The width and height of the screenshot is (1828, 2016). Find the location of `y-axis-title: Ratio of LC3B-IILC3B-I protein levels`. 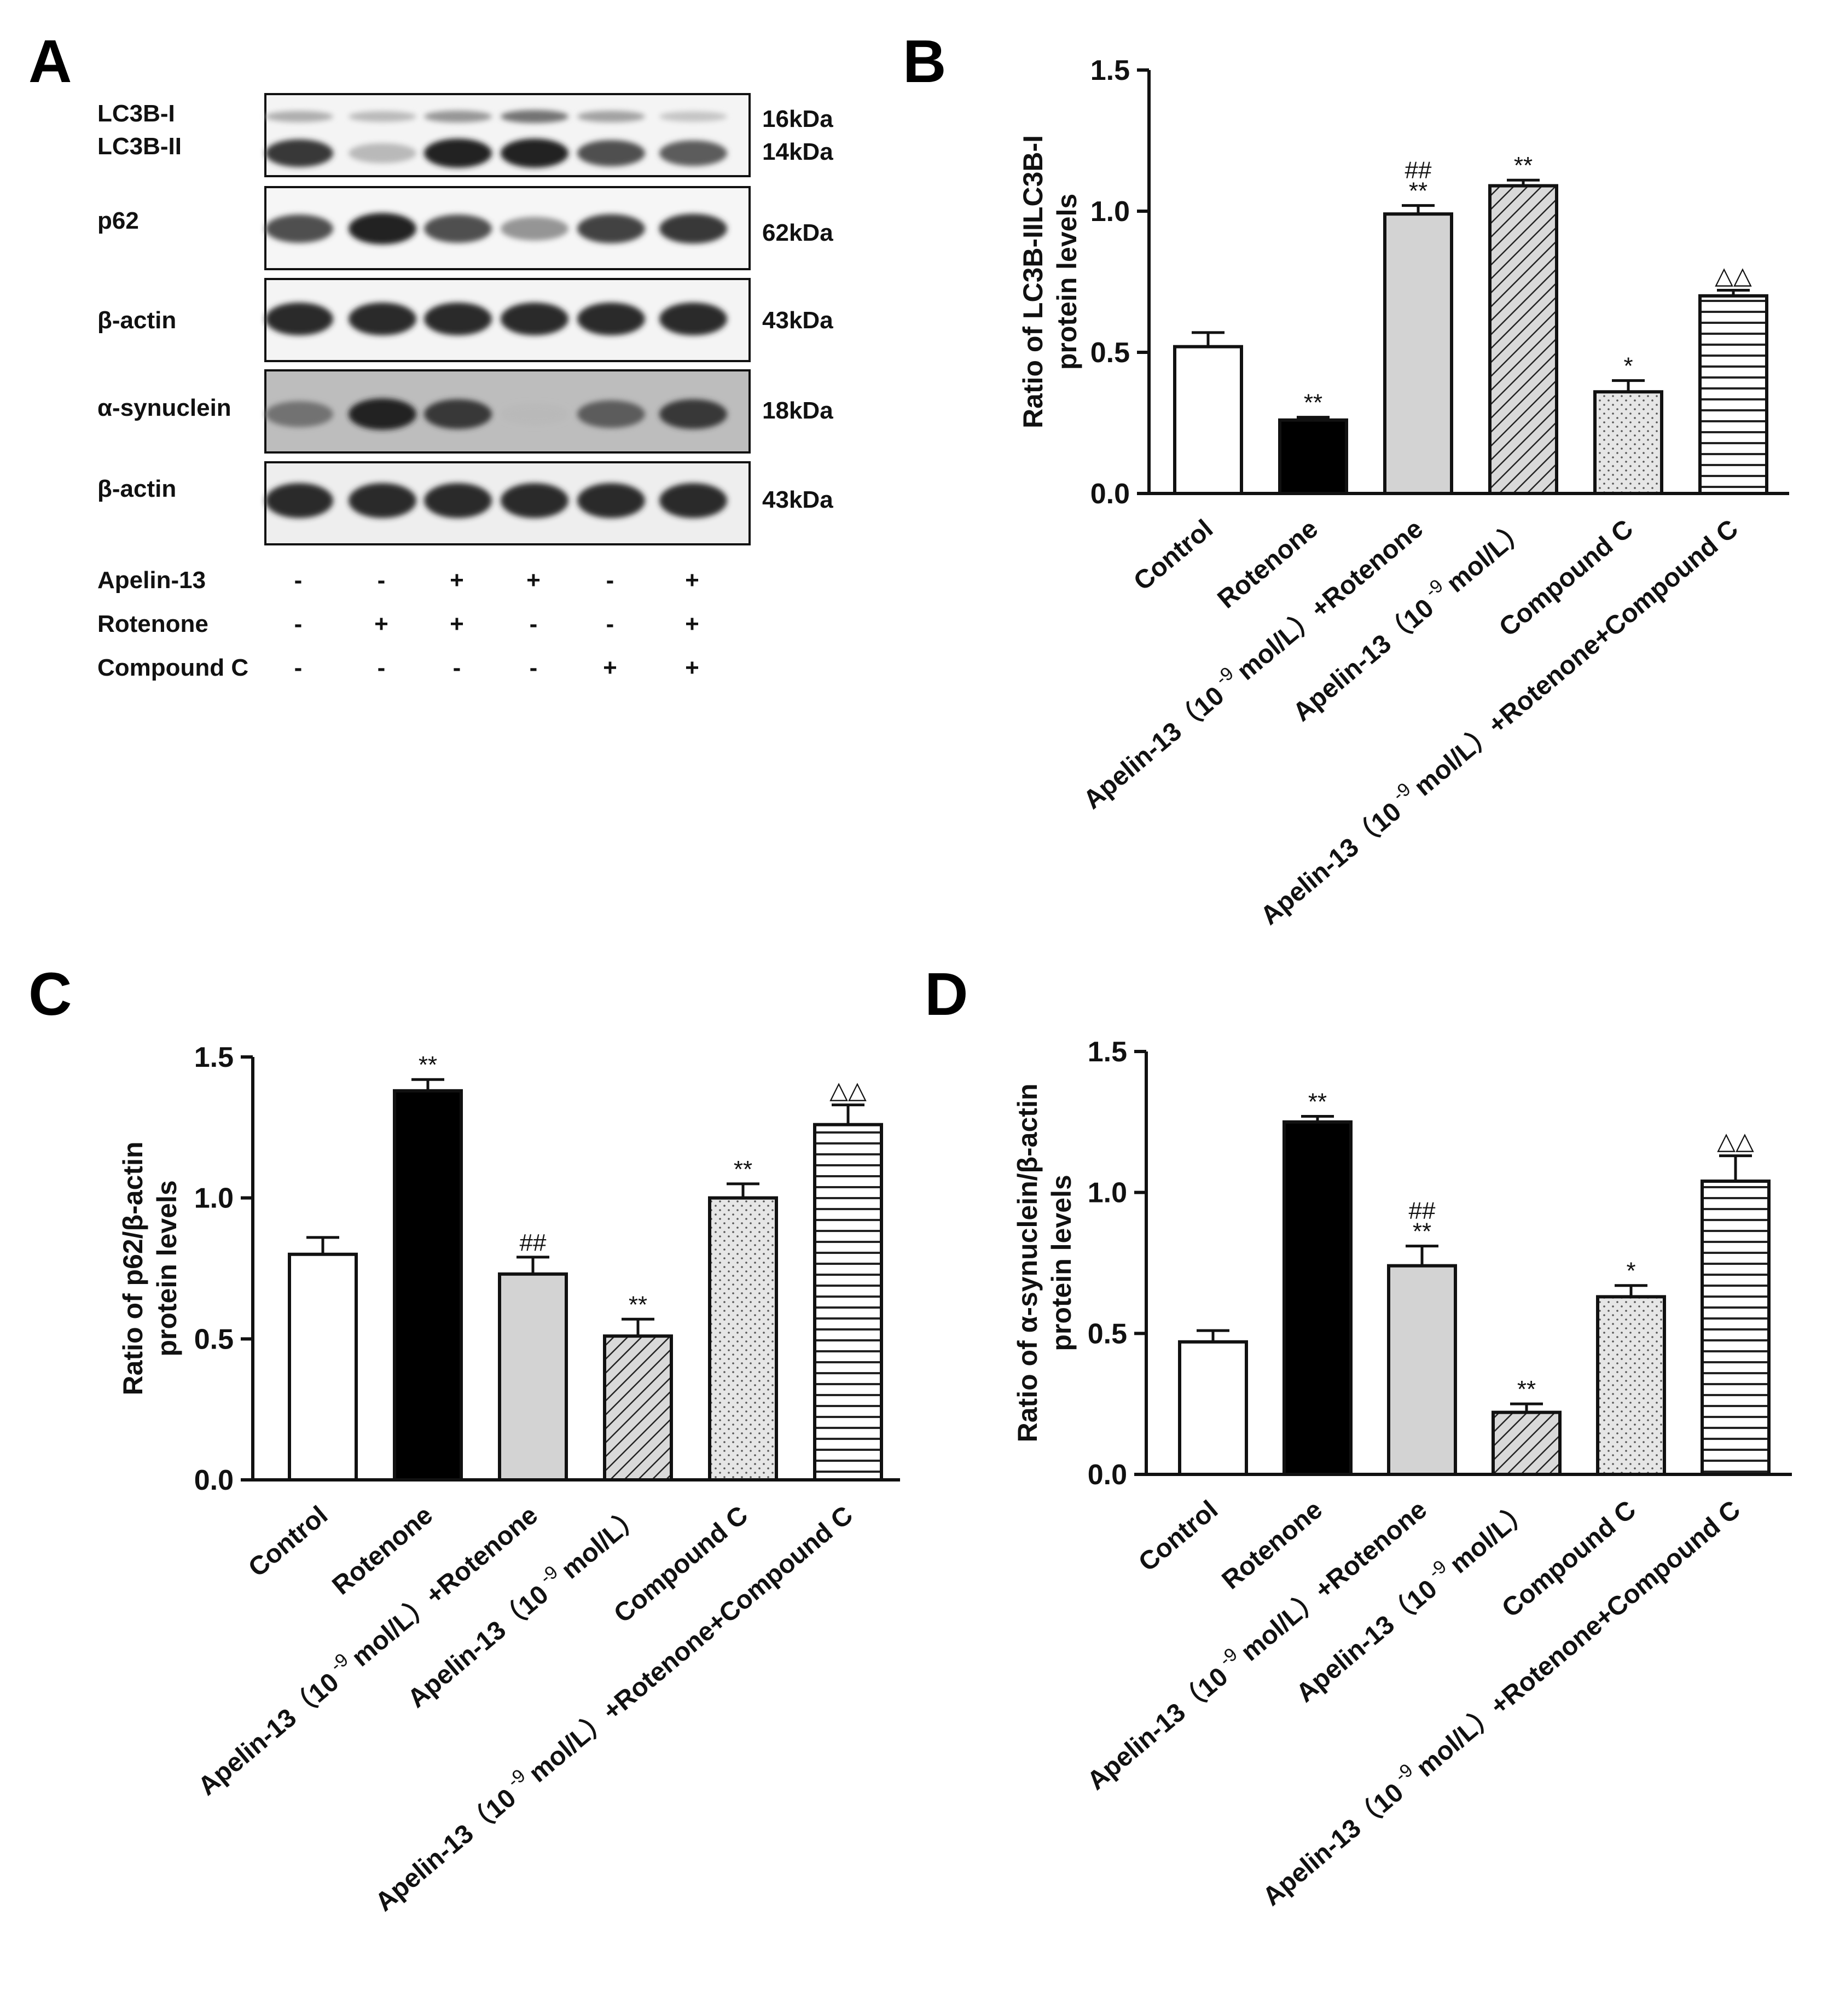

y-axis-title: Ratio of LC3B-IILC3B-I protein levels is located at coordinates (1050, 281).